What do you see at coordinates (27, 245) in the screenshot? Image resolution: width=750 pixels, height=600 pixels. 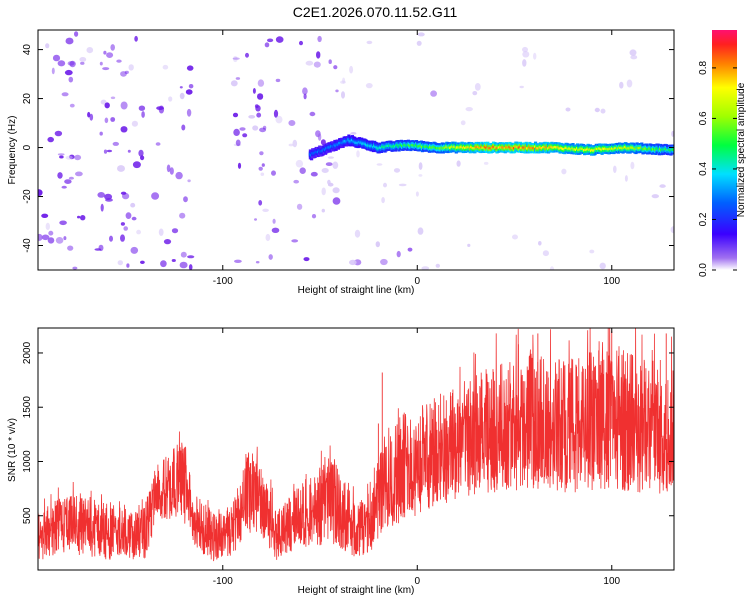 I see `spectrogram-ytick-label: -40` at bounding box center [27, 245].